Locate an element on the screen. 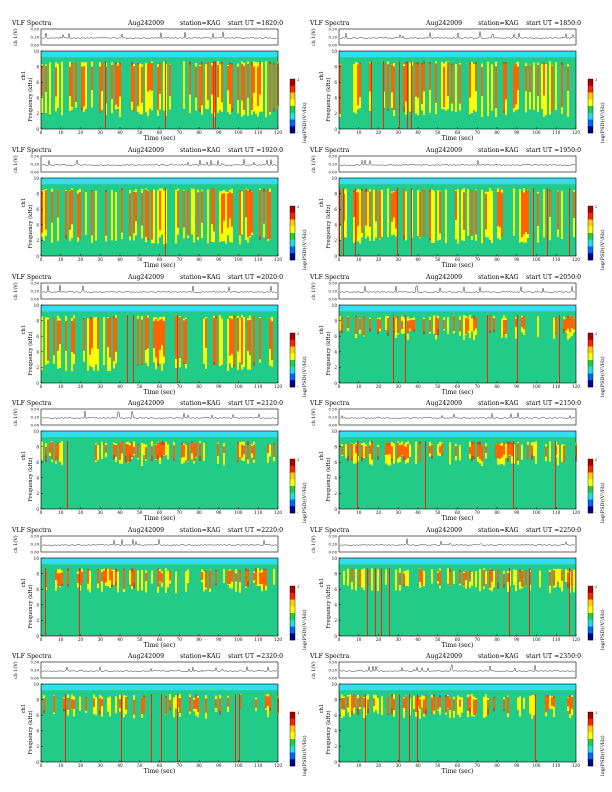 The image size is (612, 792). time-tick-label: 10 is located at coordinates (61, 259).